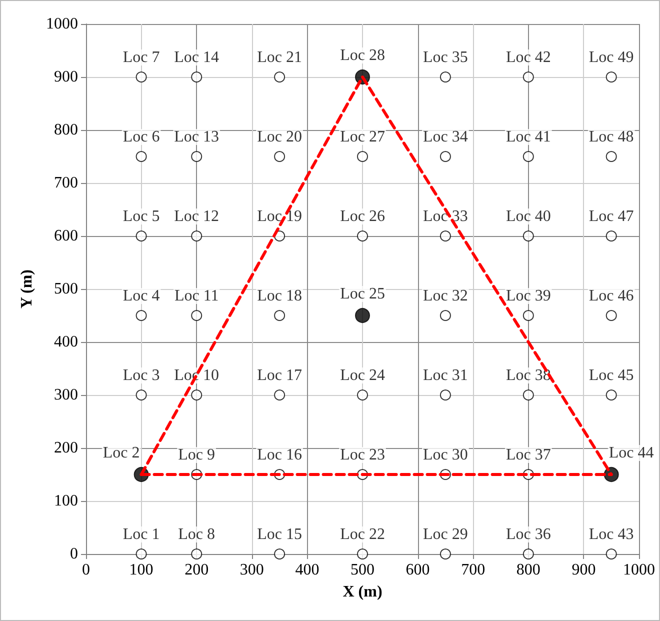  I want to click on data-label: Loc 27, so click(362, 137).